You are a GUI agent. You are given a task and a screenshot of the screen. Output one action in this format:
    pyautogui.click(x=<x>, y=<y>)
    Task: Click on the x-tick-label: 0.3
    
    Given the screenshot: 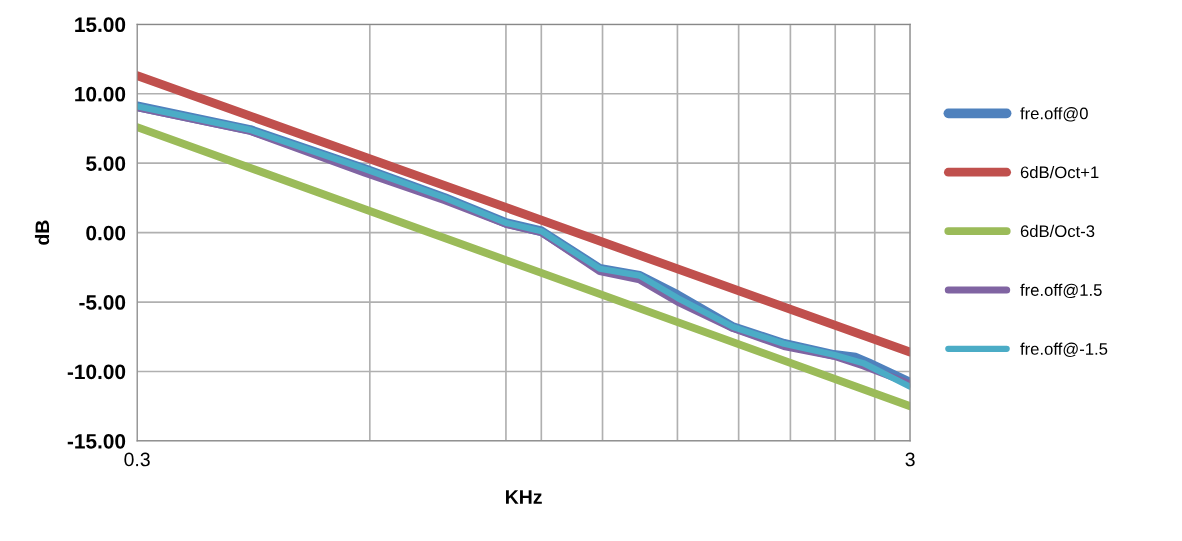 What is the action you would take?
    pyautogui.click(x=137, y=459)
    